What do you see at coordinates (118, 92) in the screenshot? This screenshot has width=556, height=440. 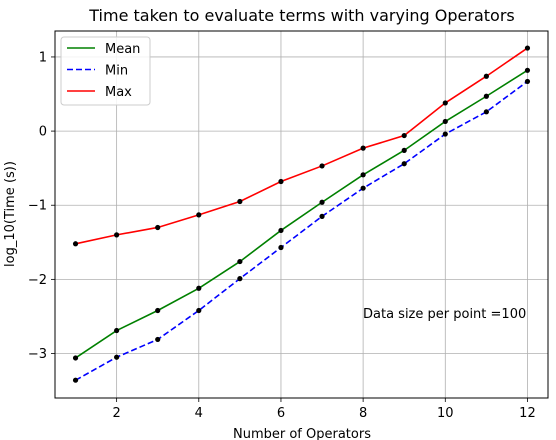 I see `legend-label-max: Max` at bounding box center [118, 92].